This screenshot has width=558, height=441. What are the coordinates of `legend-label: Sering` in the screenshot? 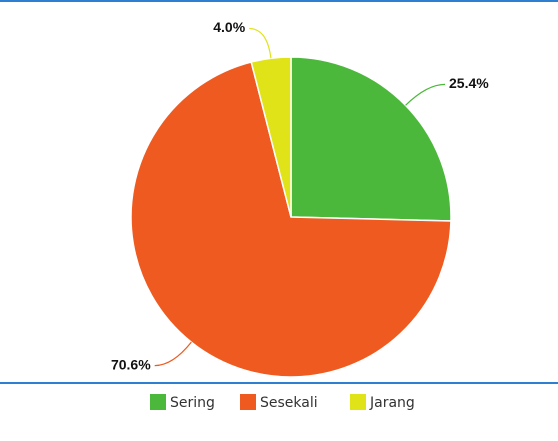 It's located at (192, 403).